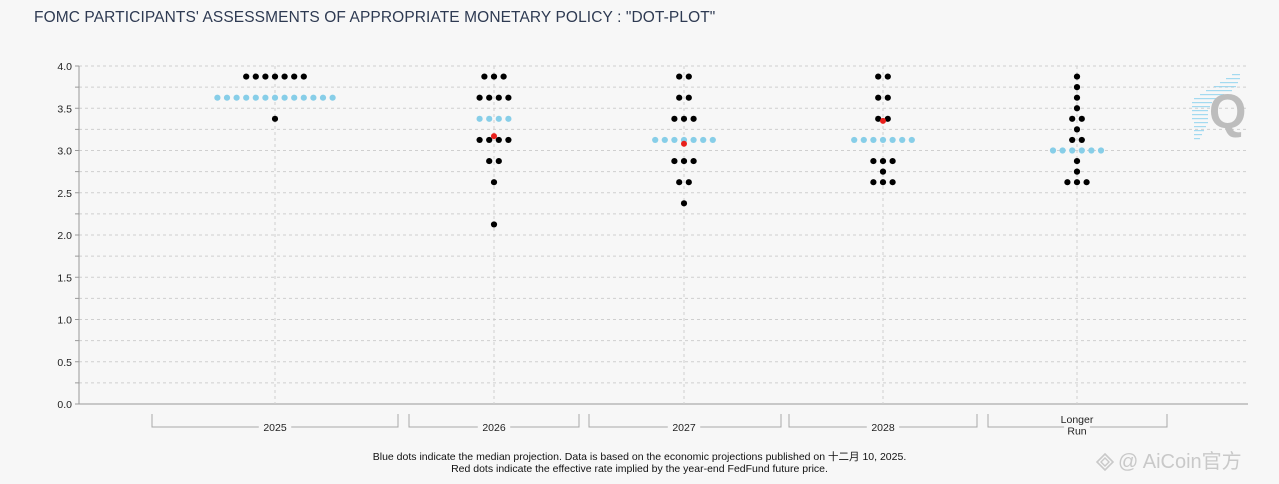  I want to click on implied-rate-dot, so click(494, 136).